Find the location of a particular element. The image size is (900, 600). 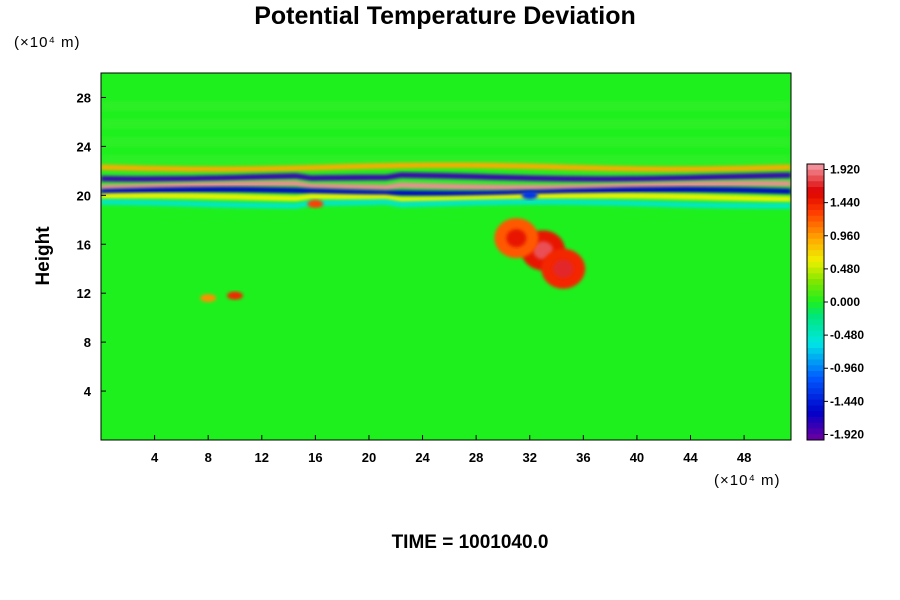

y-axis-unit: (×10⁴ m) is located at coordinates (47, 42).